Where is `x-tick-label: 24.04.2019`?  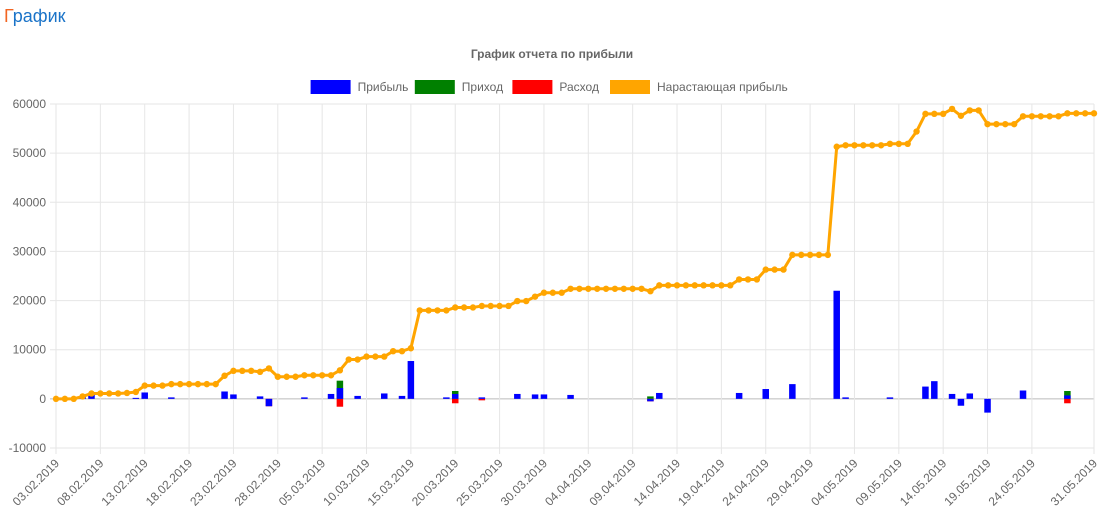
x-tick-label: 24.04.2019 is located at coordinates (745, 482).